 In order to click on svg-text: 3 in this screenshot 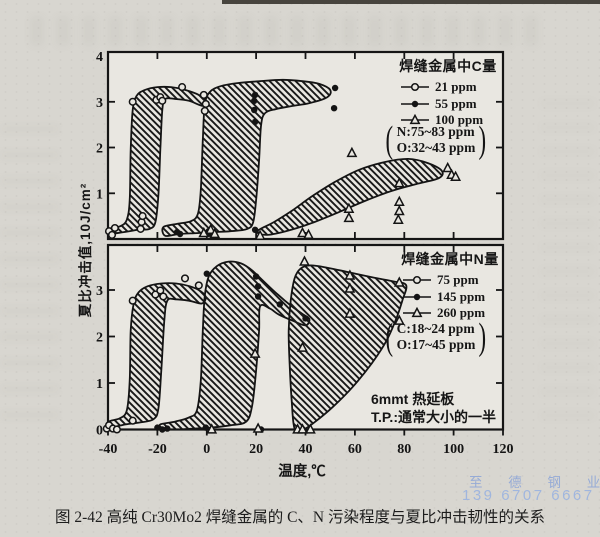, I will do `click(99, 103)`.